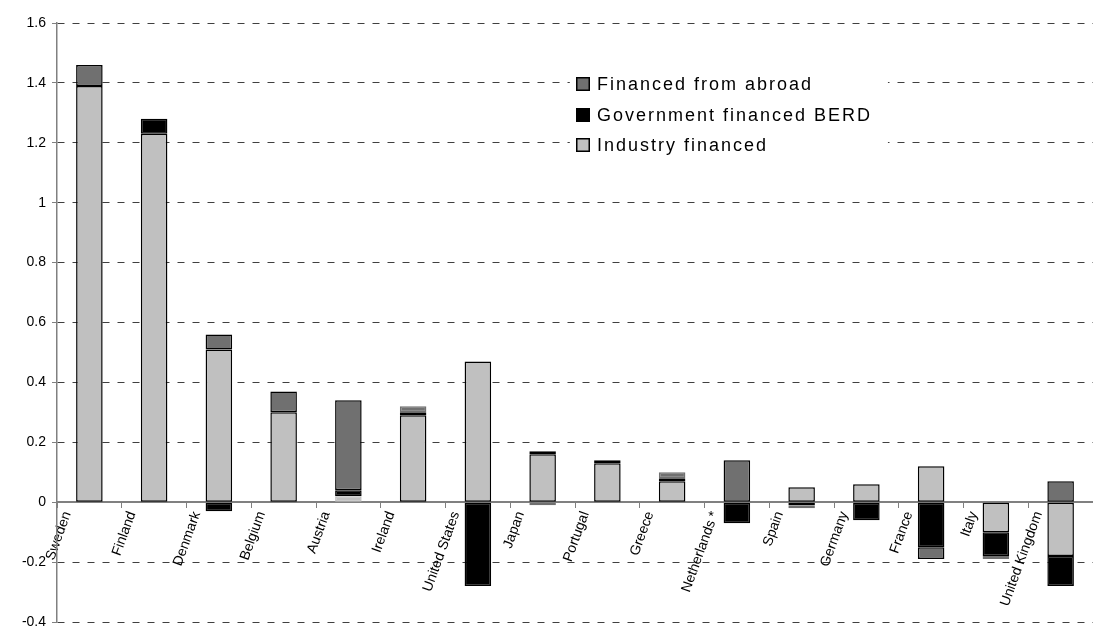 This screenshot has width=1093, height=628. Describe the element at coordinates (513, 529) in the screenshot. I see `x-tick-label: Japan` at that location.